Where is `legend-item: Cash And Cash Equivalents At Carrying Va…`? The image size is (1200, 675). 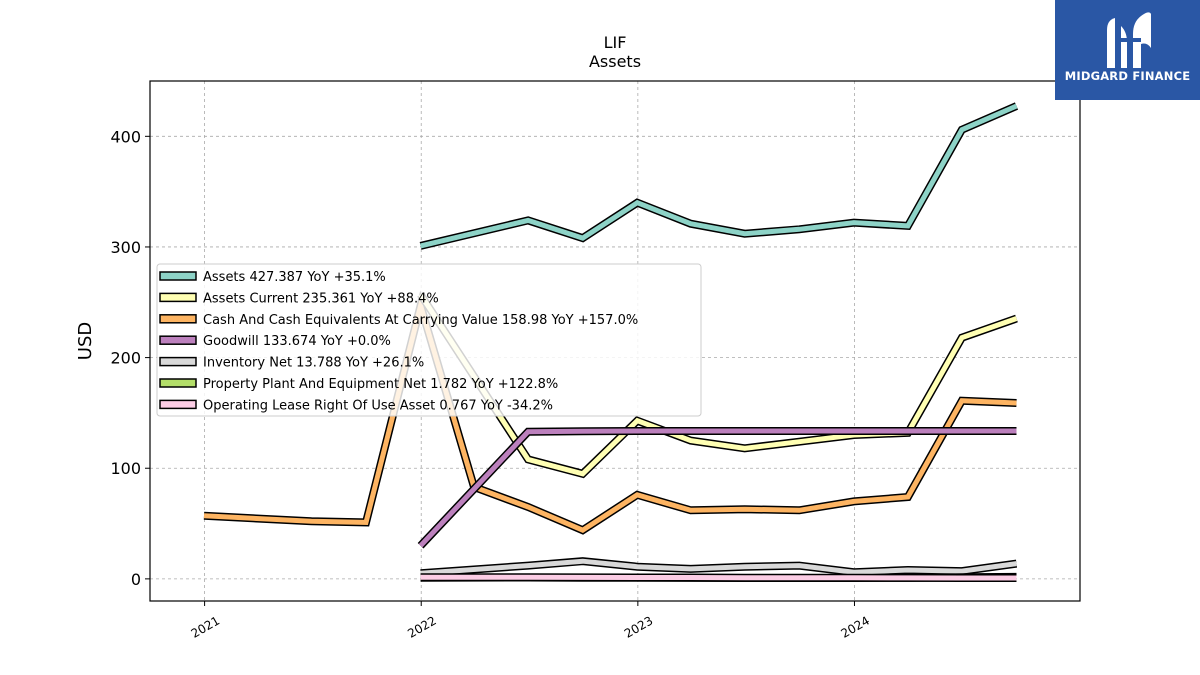
legend-item: Cash And Cash Equivalents At Carrying Va… is located at coordinates (398, 320).